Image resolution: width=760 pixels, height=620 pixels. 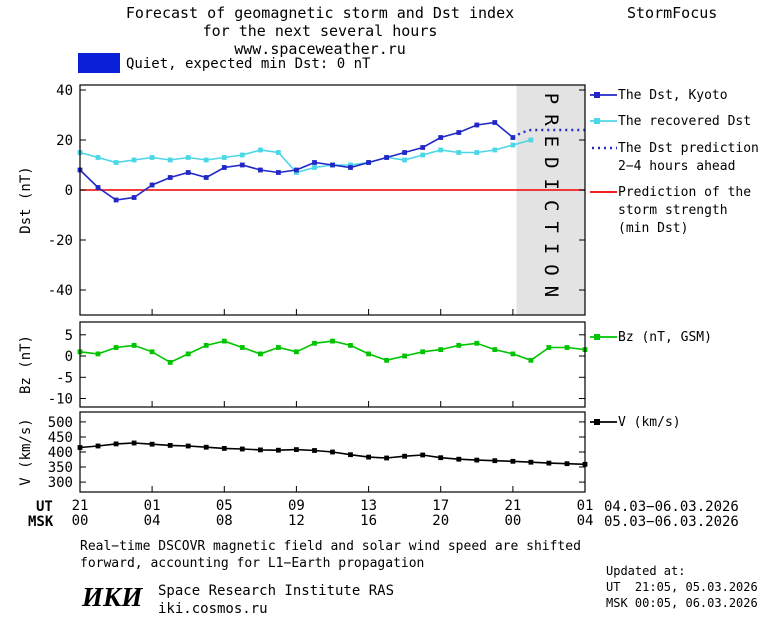 I want to click on ut-tick-label: 17, so click(x=440, y=506).